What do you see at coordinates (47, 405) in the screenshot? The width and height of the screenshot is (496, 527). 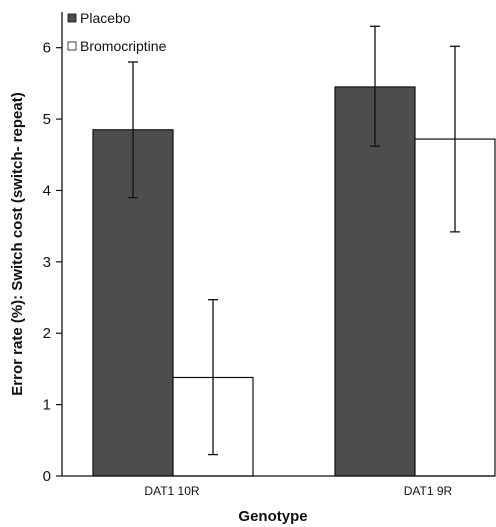 I see `y-tick-label: 1` at bounding box center [47, 405].